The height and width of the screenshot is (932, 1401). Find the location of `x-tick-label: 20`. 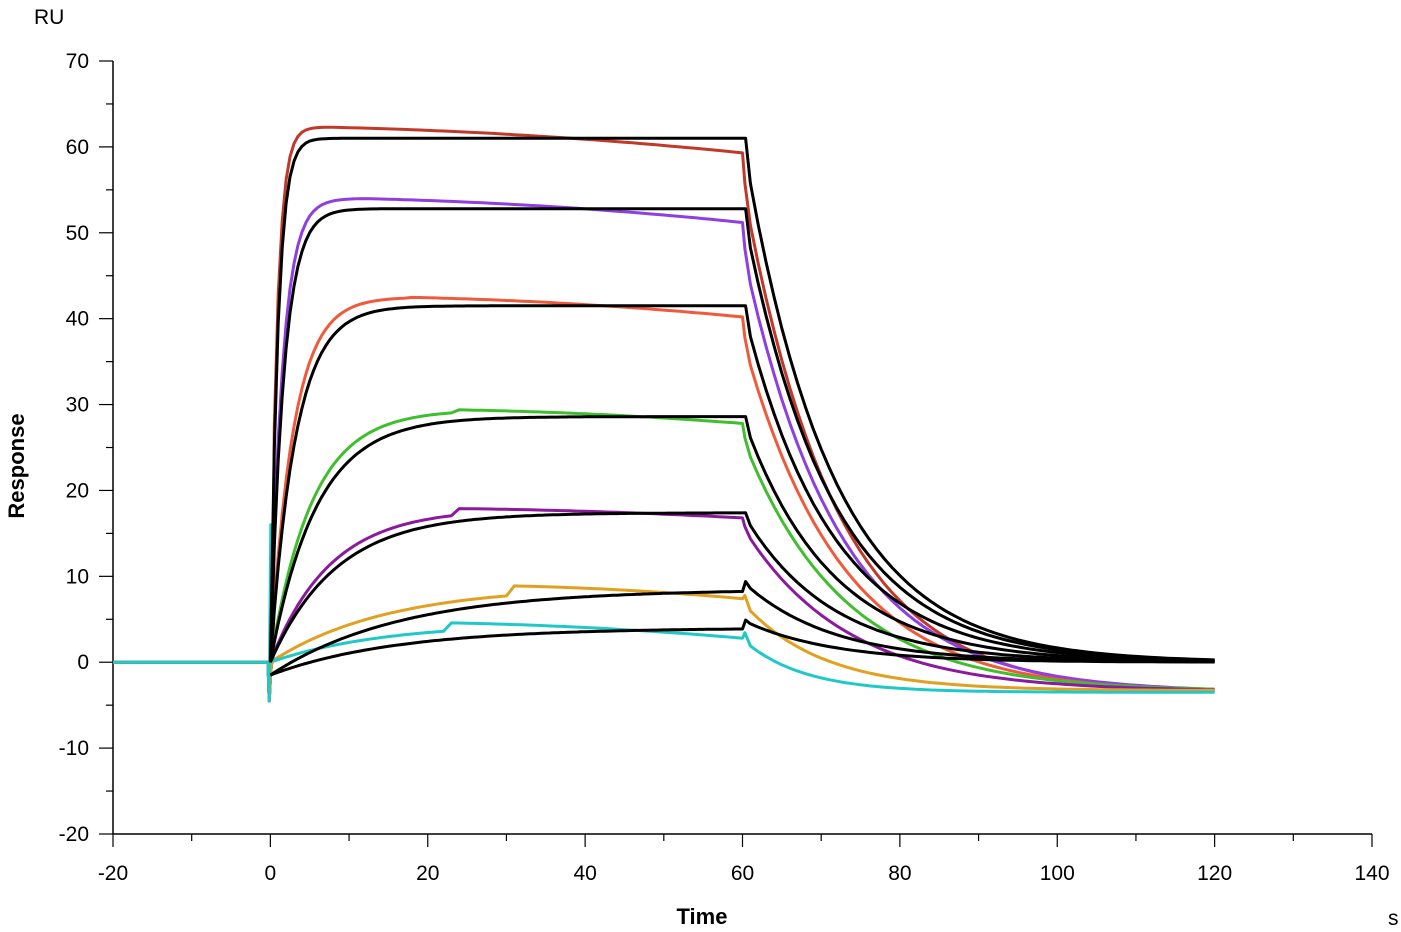

x-tick-label: 20 is located at coordinates (427, 873).